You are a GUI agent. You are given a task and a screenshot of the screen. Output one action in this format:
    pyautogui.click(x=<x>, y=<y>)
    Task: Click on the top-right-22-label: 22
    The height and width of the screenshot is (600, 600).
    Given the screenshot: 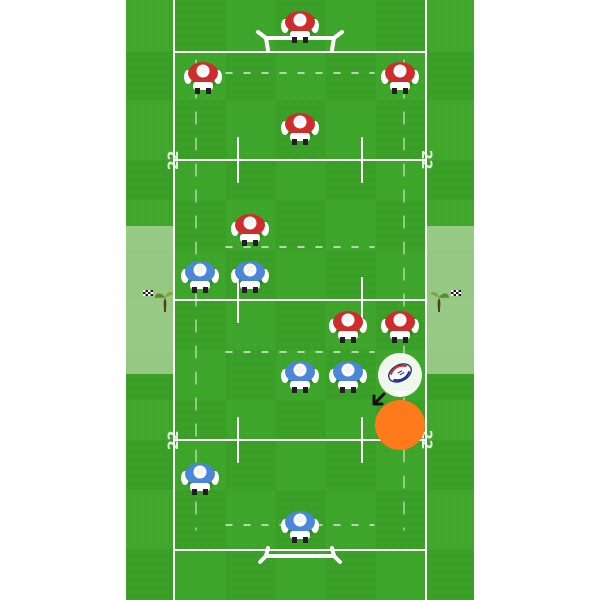 What is the action you would take?
    pyautogui.click(x=426, y=159)
    